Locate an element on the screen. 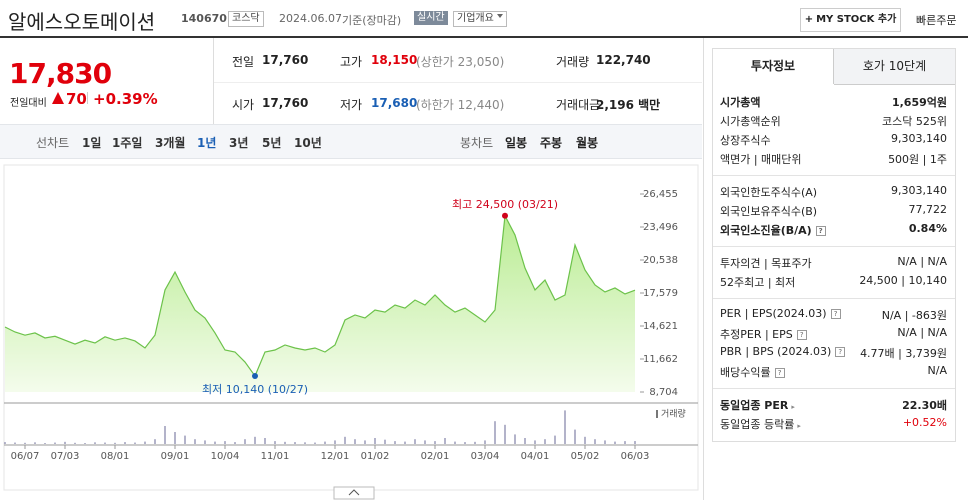  candle-tab: 월봉 is located at coordinates (587, 143).